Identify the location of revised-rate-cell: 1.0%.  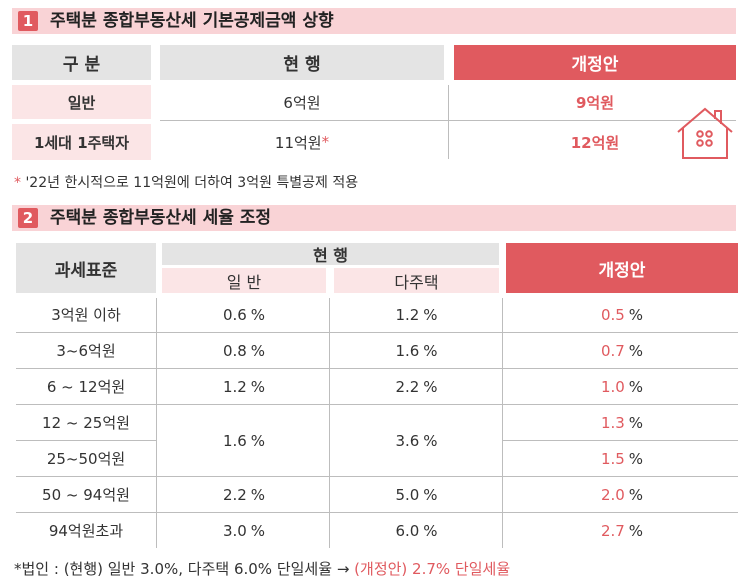
(622, 386).